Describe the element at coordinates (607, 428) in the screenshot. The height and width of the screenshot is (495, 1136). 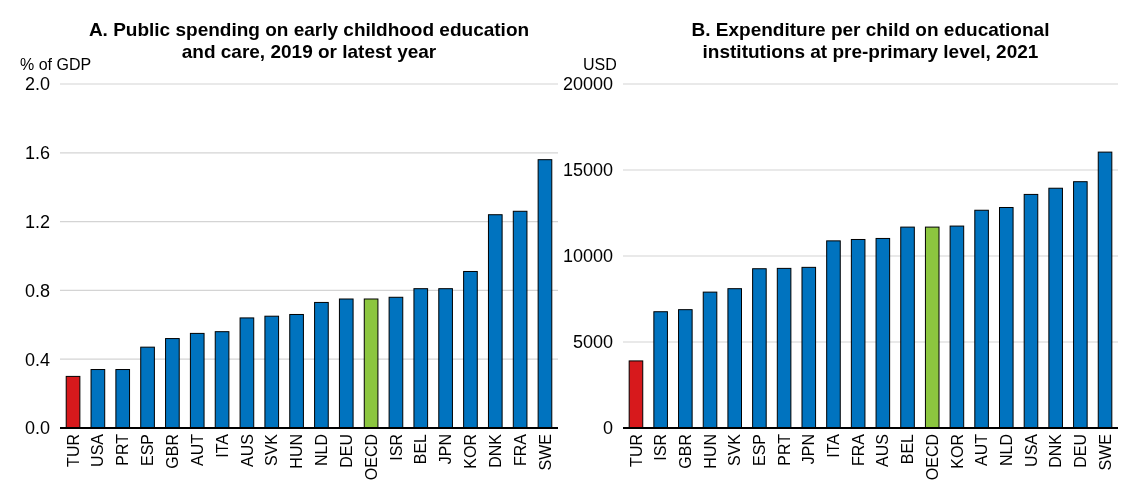
I see `y-tick-label: 0` at that location.